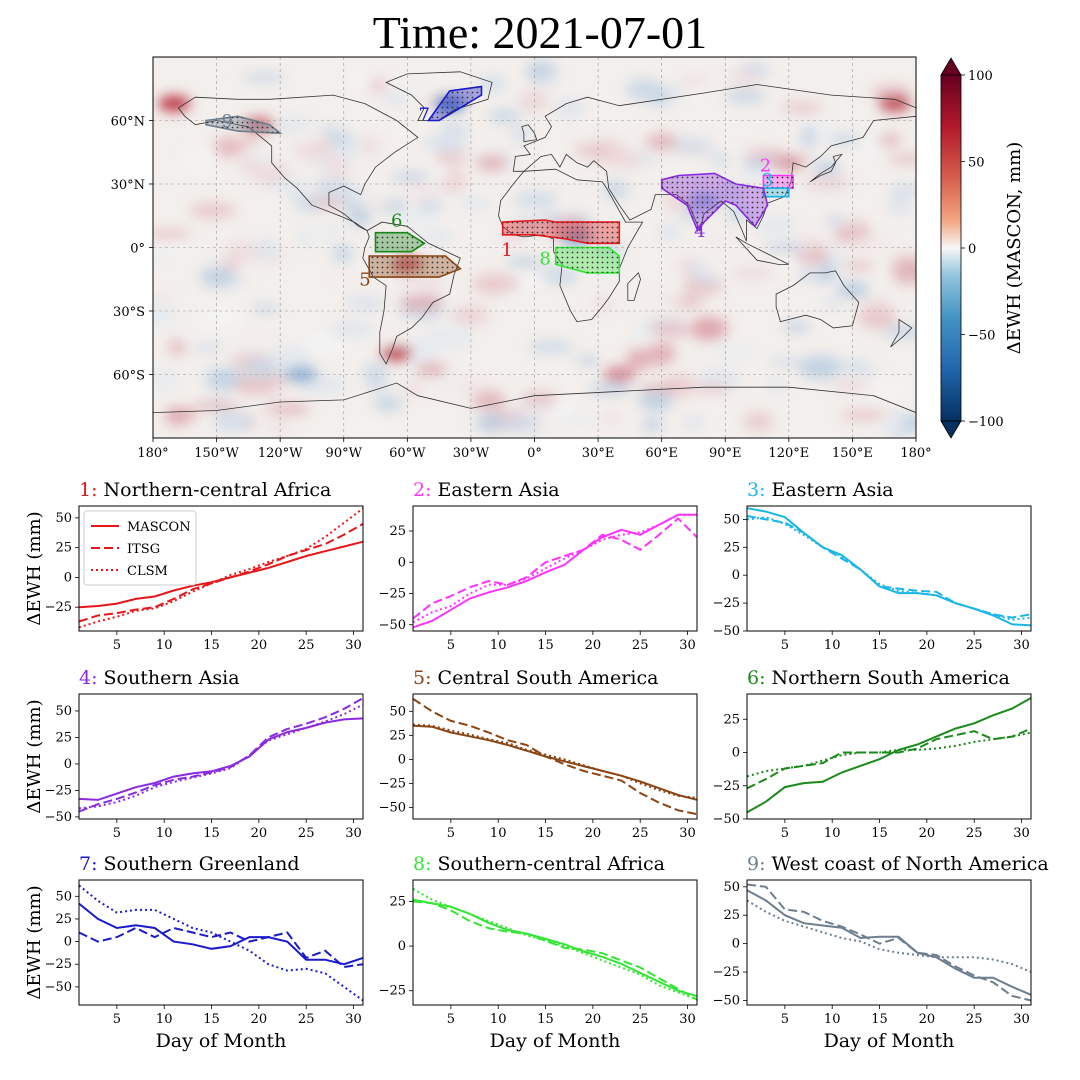 The image size is (1080, 1080). I want to click on panel-title-text: Eastern Asia, so click(499, 490).